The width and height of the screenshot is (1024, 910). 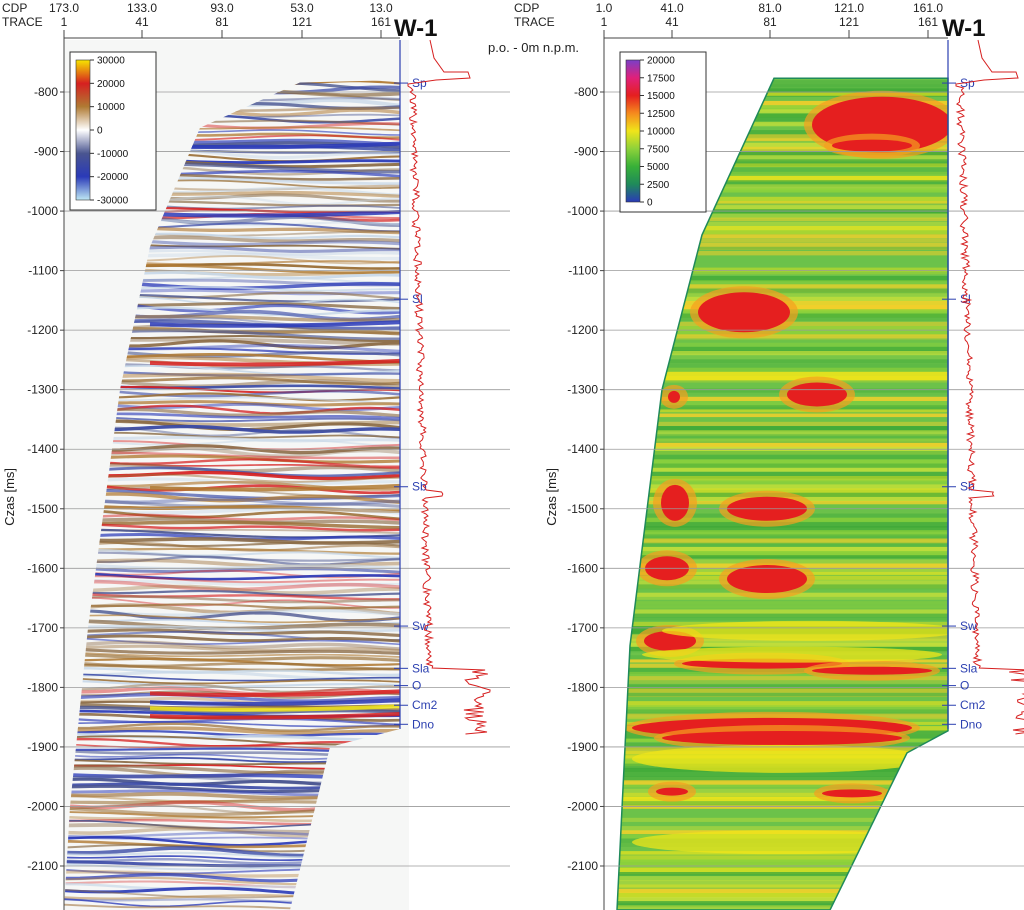 What do you see at coordinates (42, 330) in the screenshot?
I see `y-tick-label: -1200` at bounding box center [42, 330].